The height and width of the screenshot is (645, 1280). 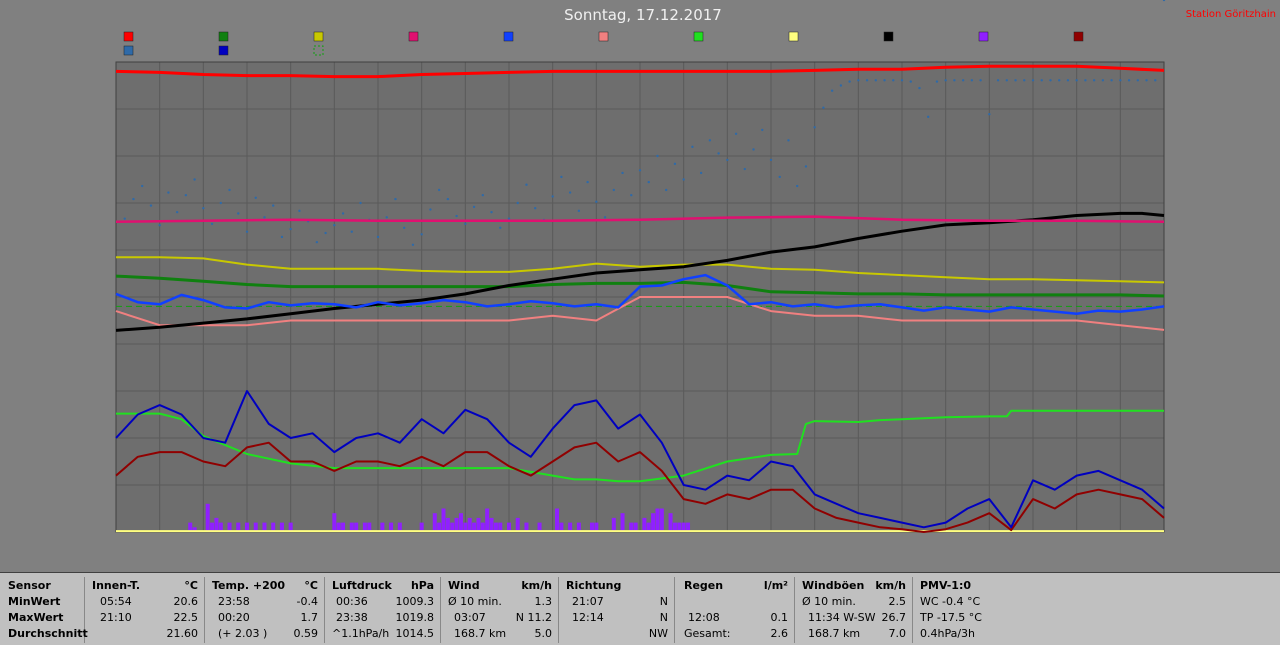 What do you see at coordinates (842, 617) in the screenshot?
I see `windboeen-max-time: 11:34 W-SW` at bounding box center [842, 617].